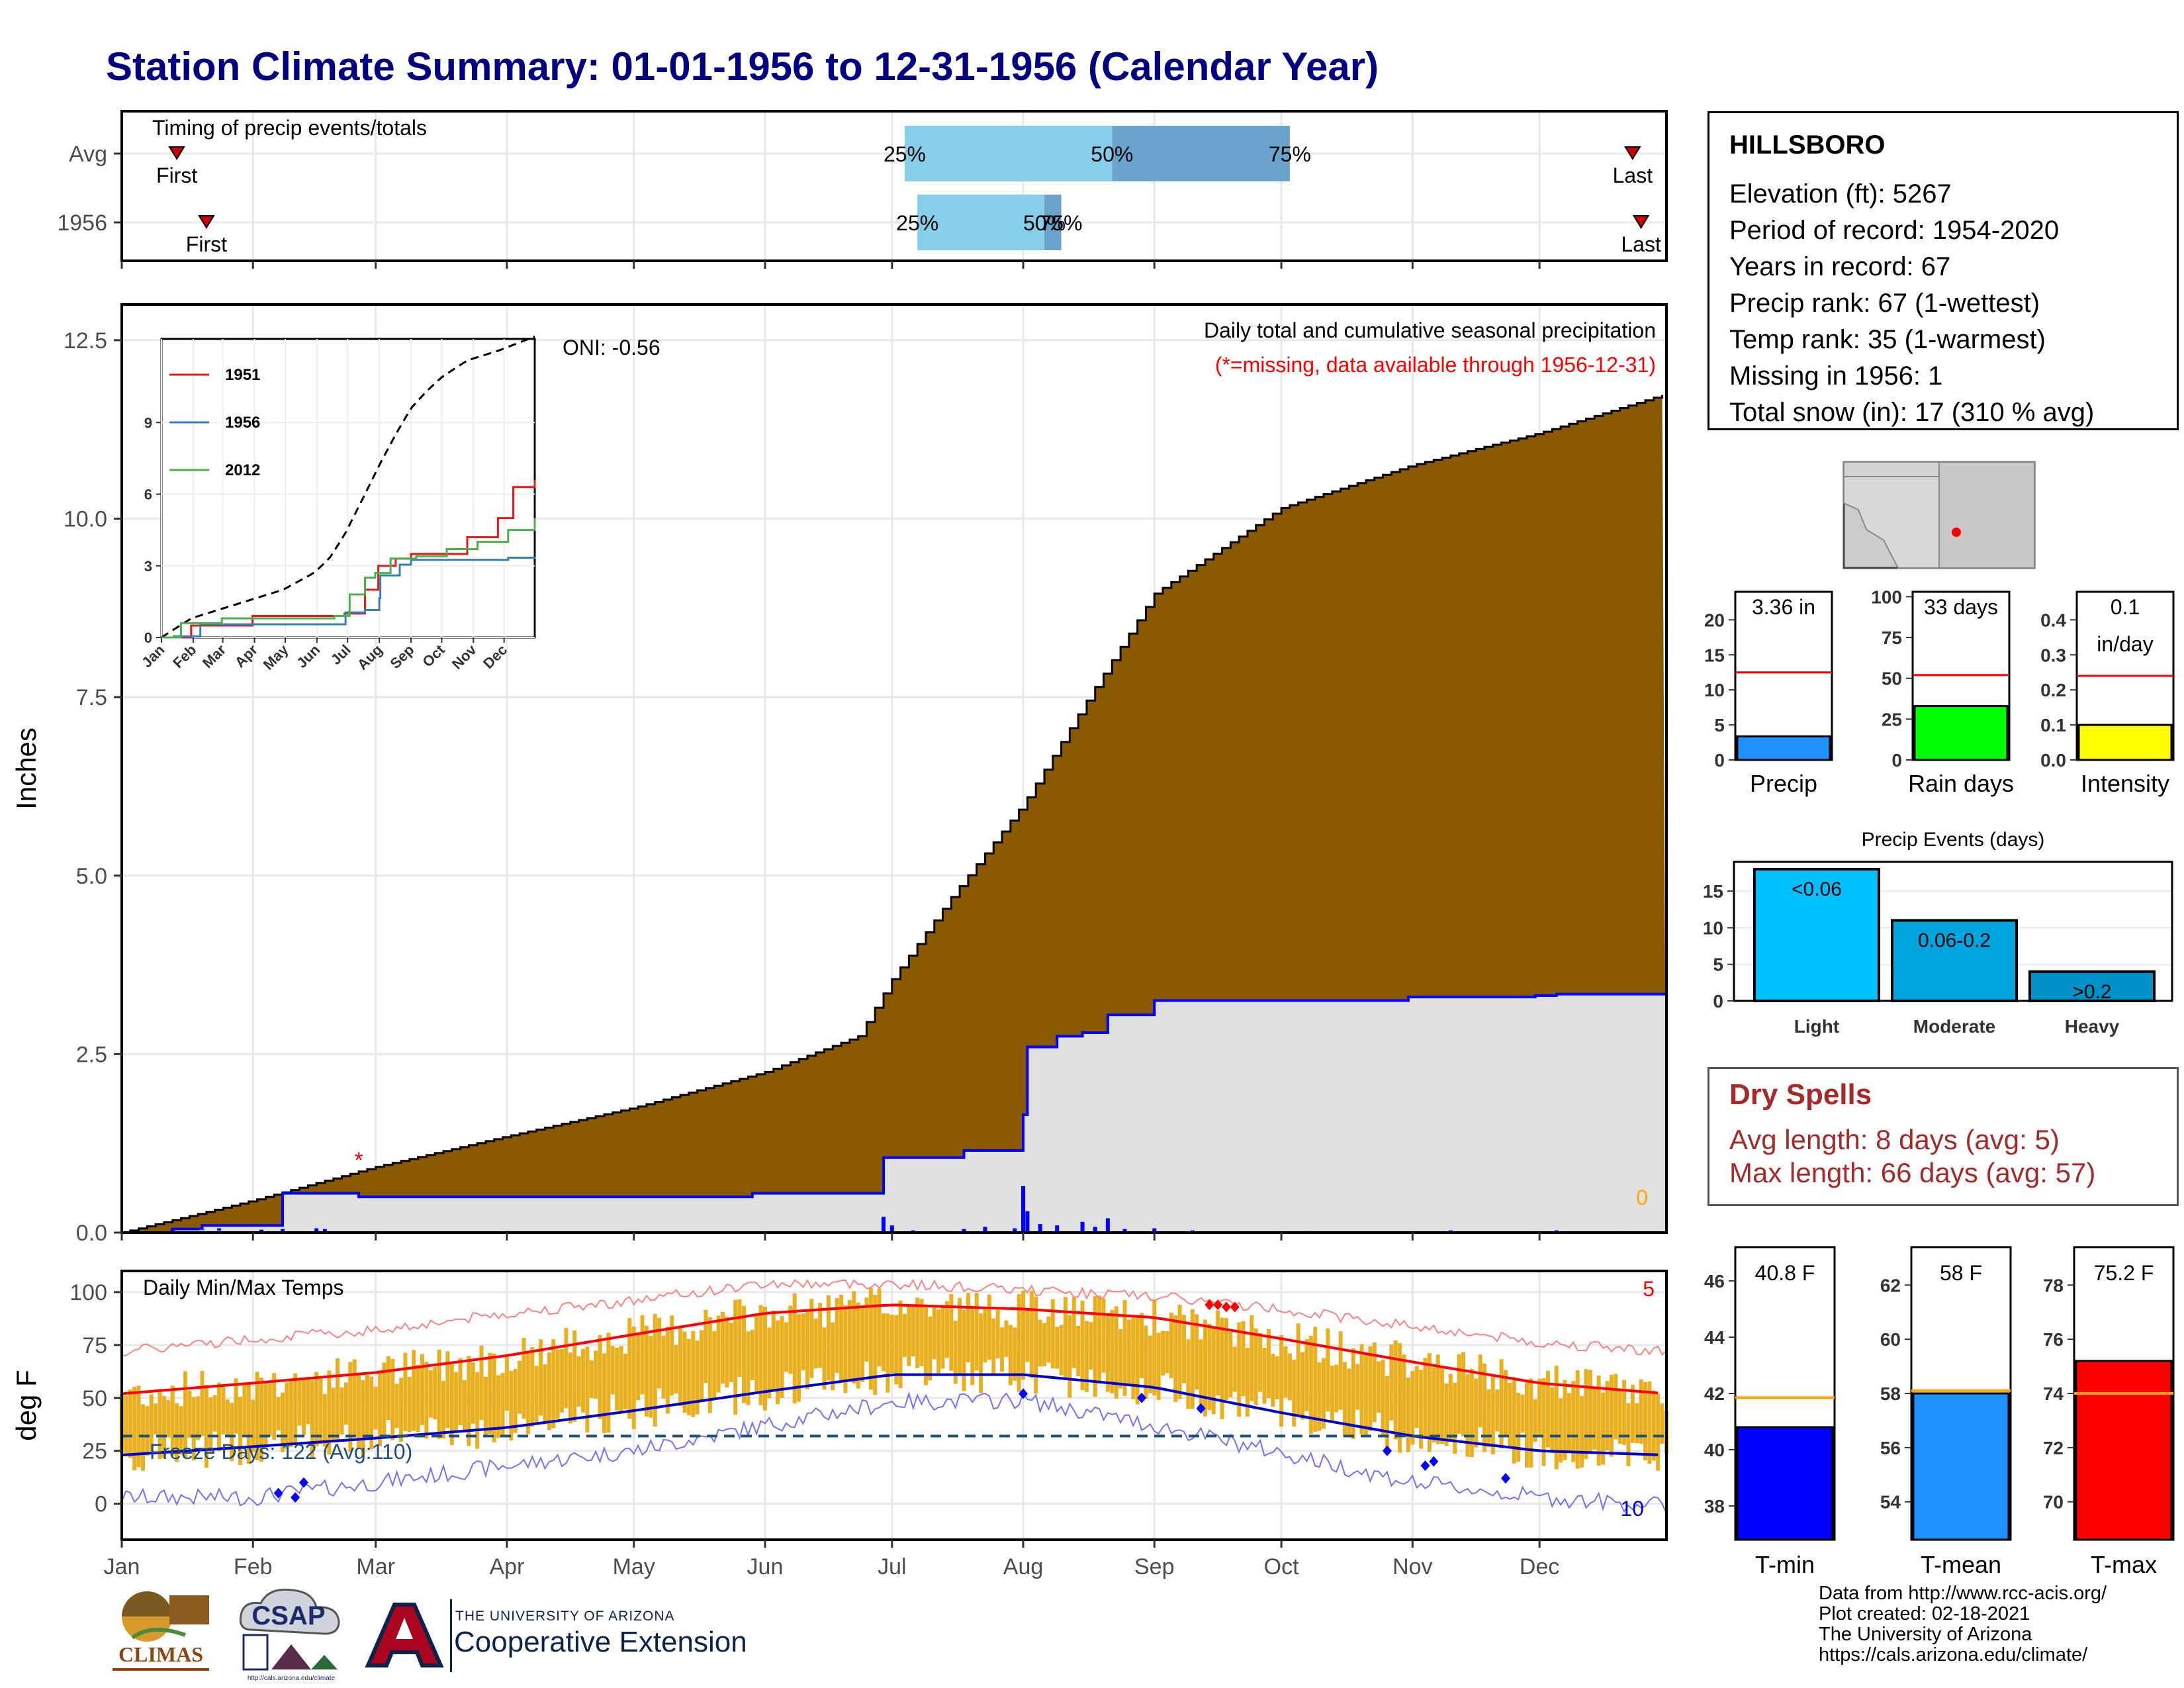  I want to click on precip-ytick-label: 5.0, so click(92, 876).